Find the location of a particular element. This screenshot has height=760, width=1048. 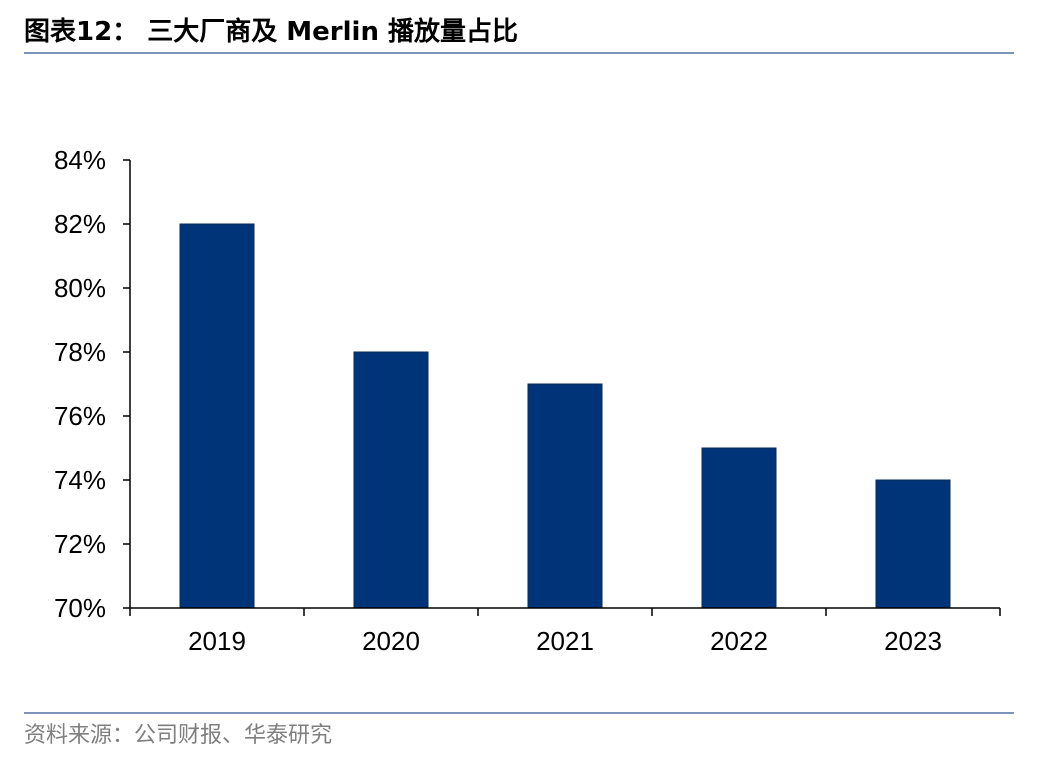

x-tick-label-2023: 2023 is located at coordinates (913, 641).